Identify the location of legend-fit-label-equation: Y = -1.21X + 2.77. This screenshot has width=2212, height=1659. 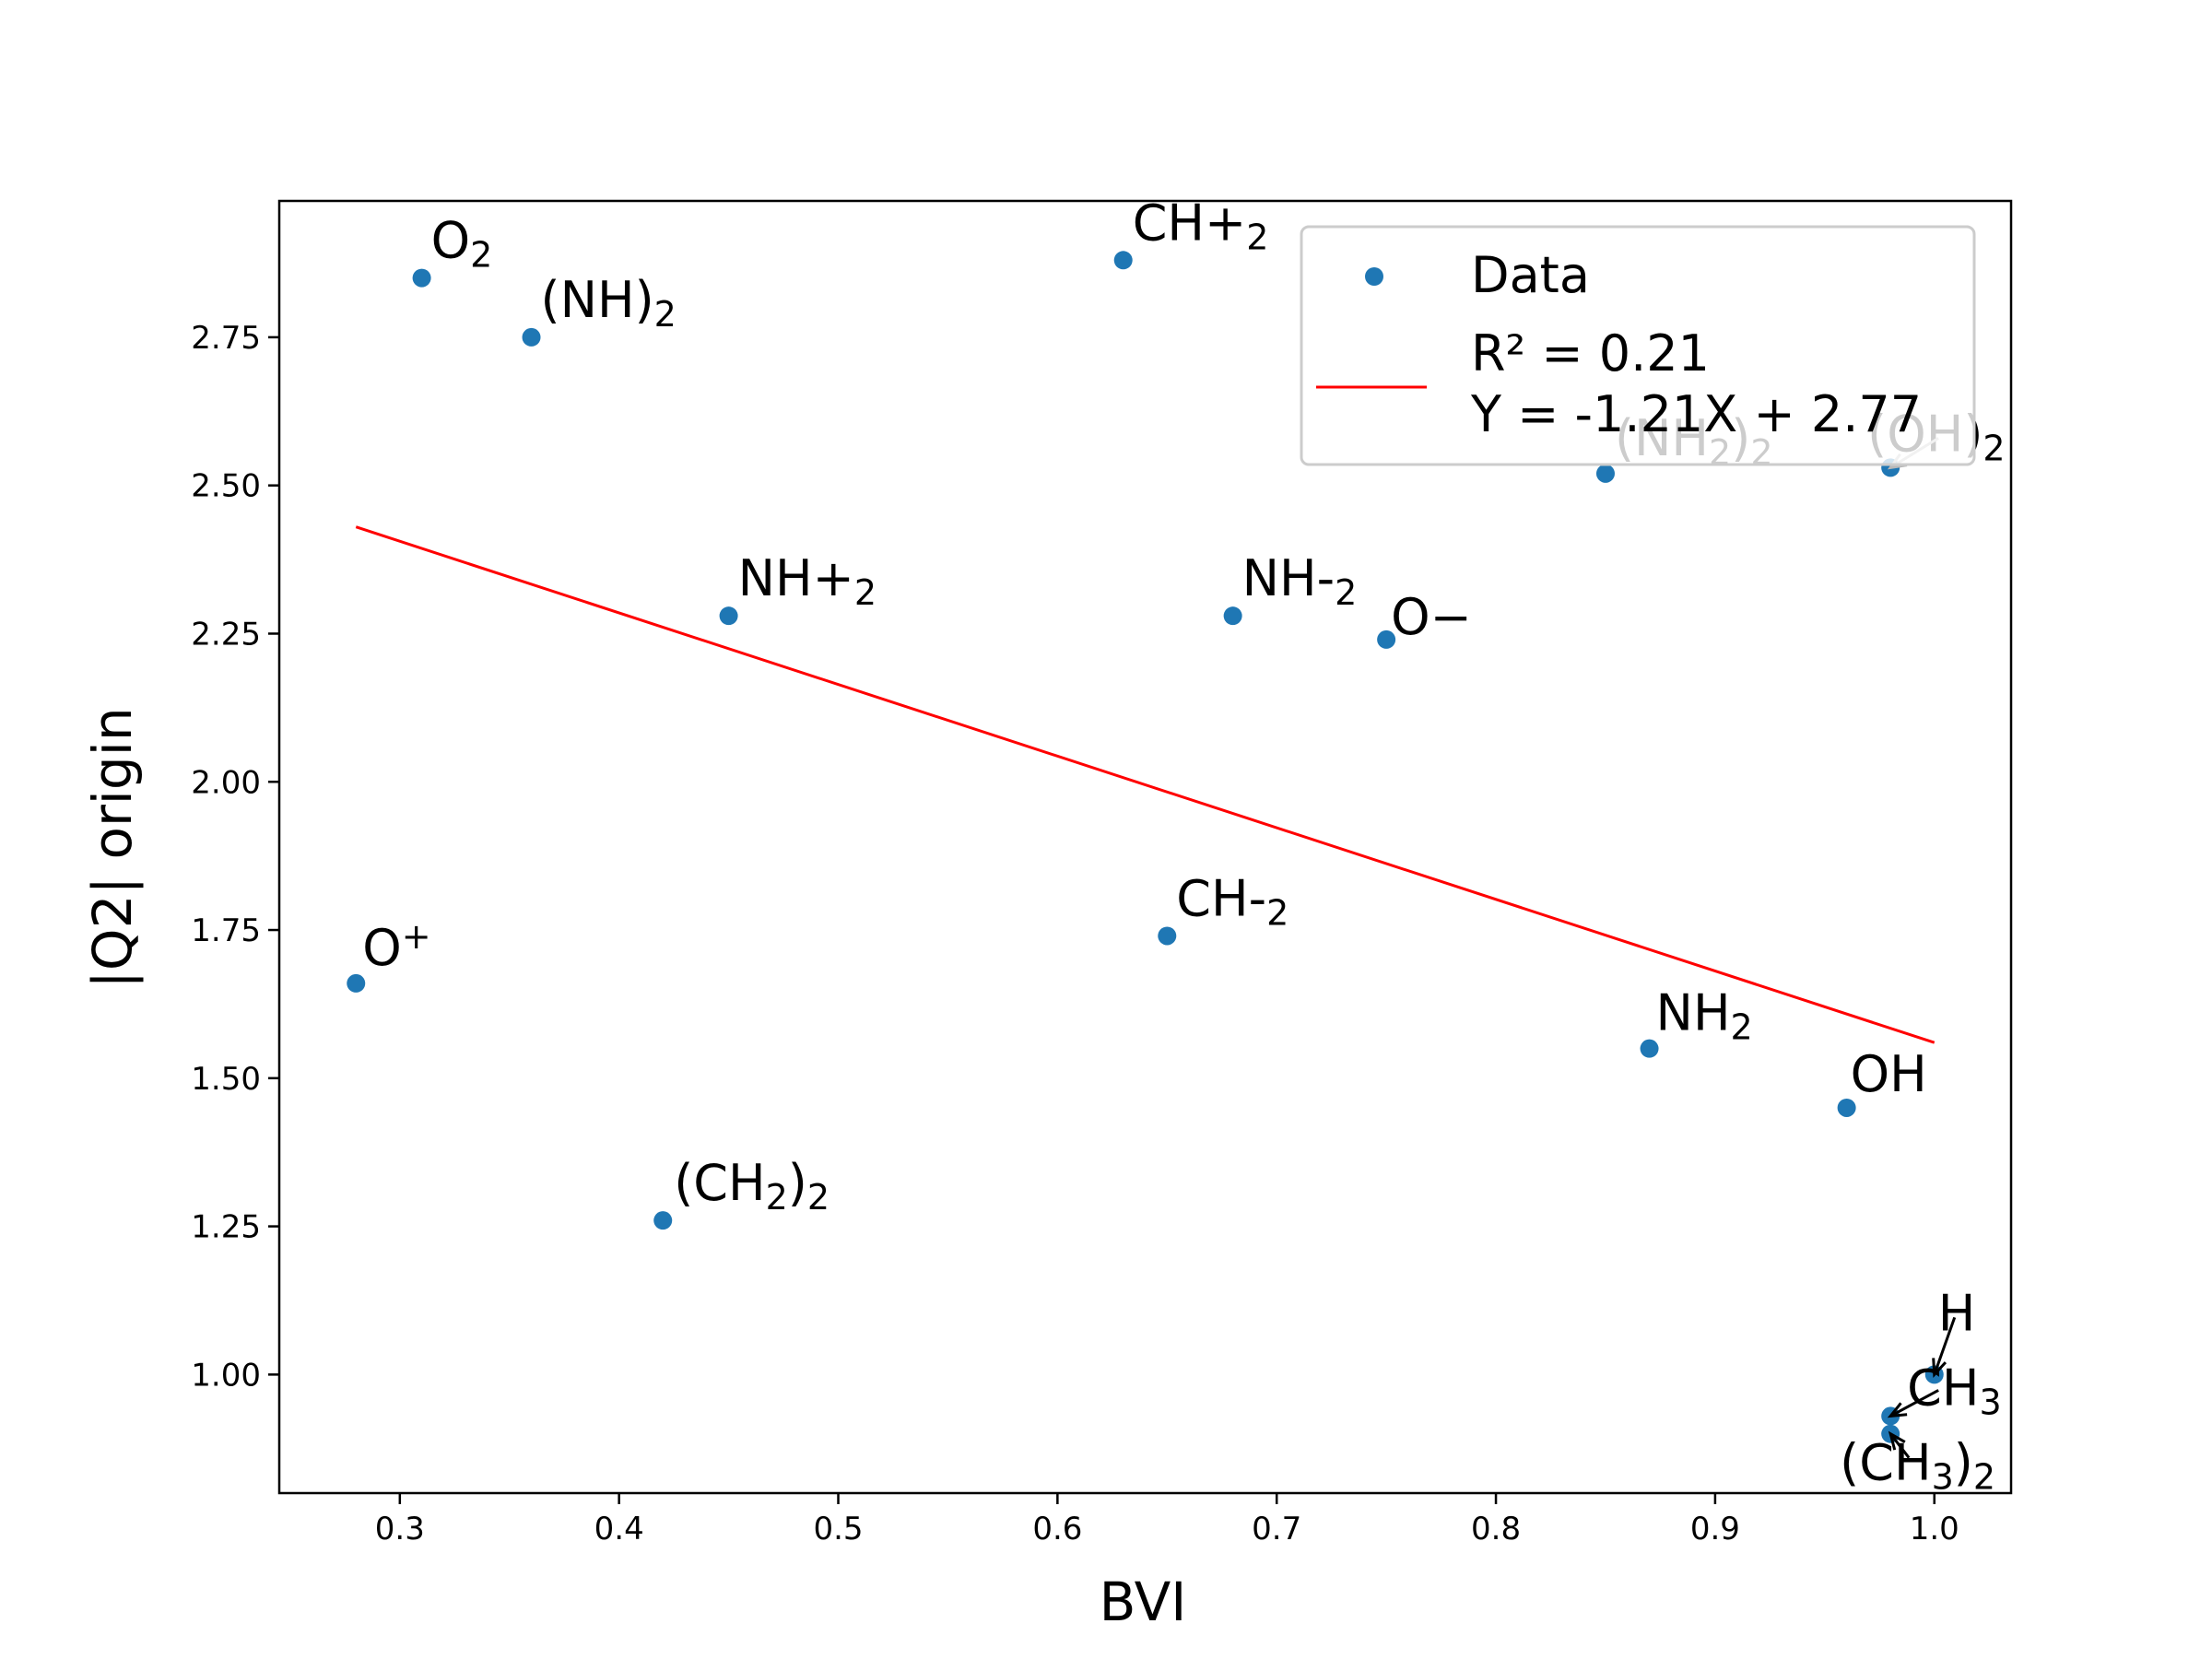
(1696, 414).